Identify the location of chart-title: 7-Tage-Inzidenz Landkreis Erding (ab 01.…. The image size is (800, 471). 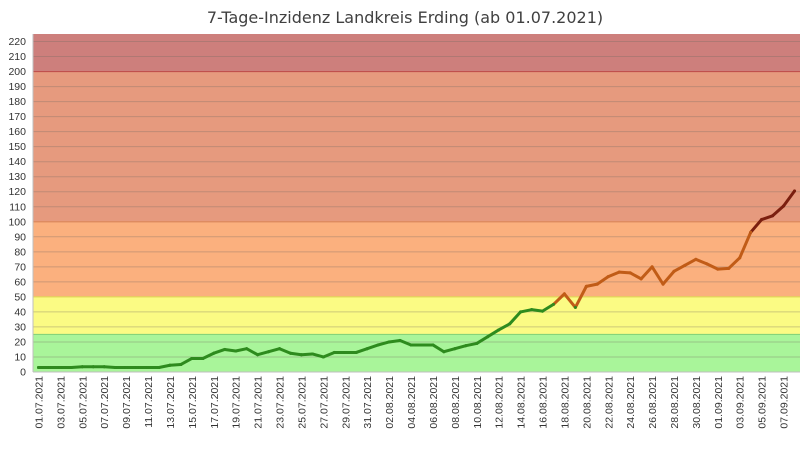
(405, 17).